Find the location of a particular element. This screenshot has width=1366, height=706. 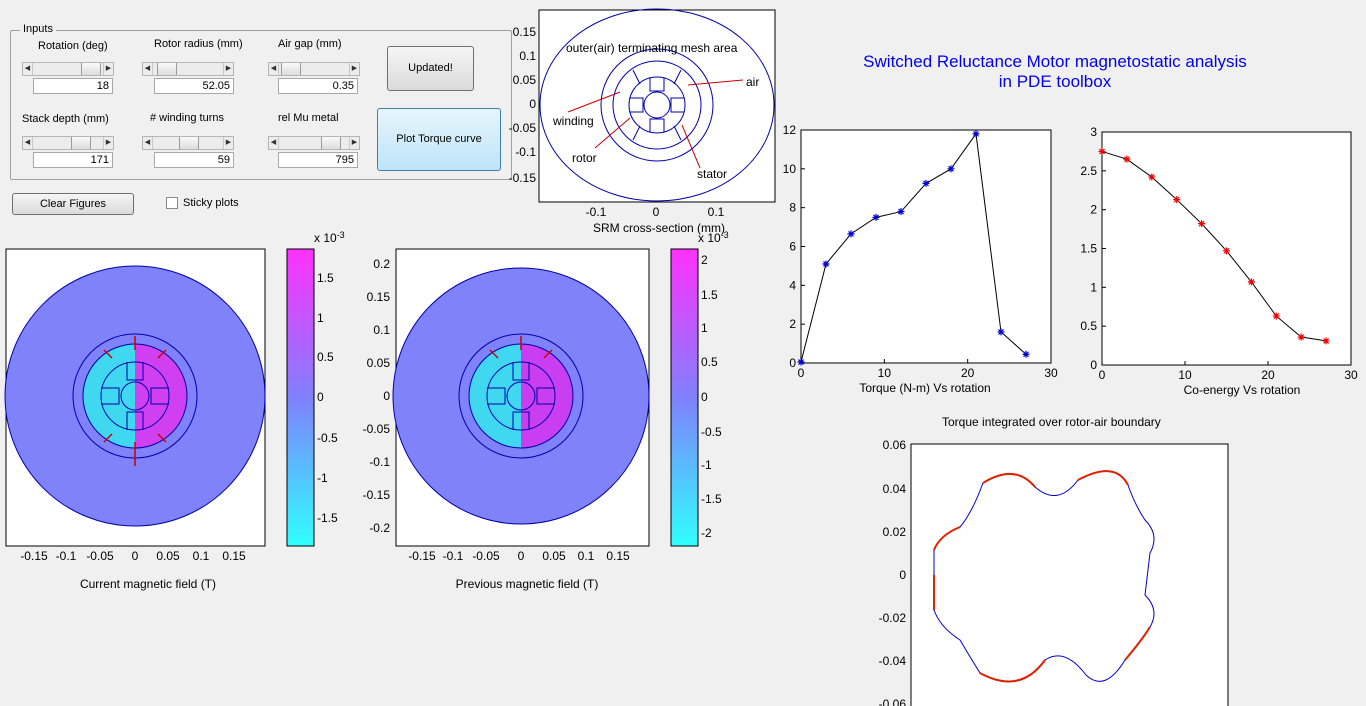

torque-x-label: Torque (N-m) Vs rotation is located at coordinates (924, 388).